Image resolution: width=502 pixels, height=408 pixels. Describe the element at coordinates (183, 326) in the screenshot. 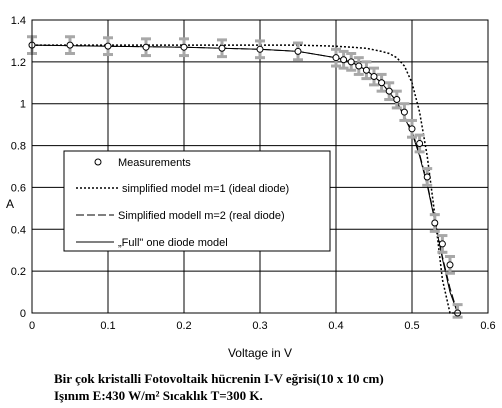

I see `x-tick-label: 0.2` at that location.